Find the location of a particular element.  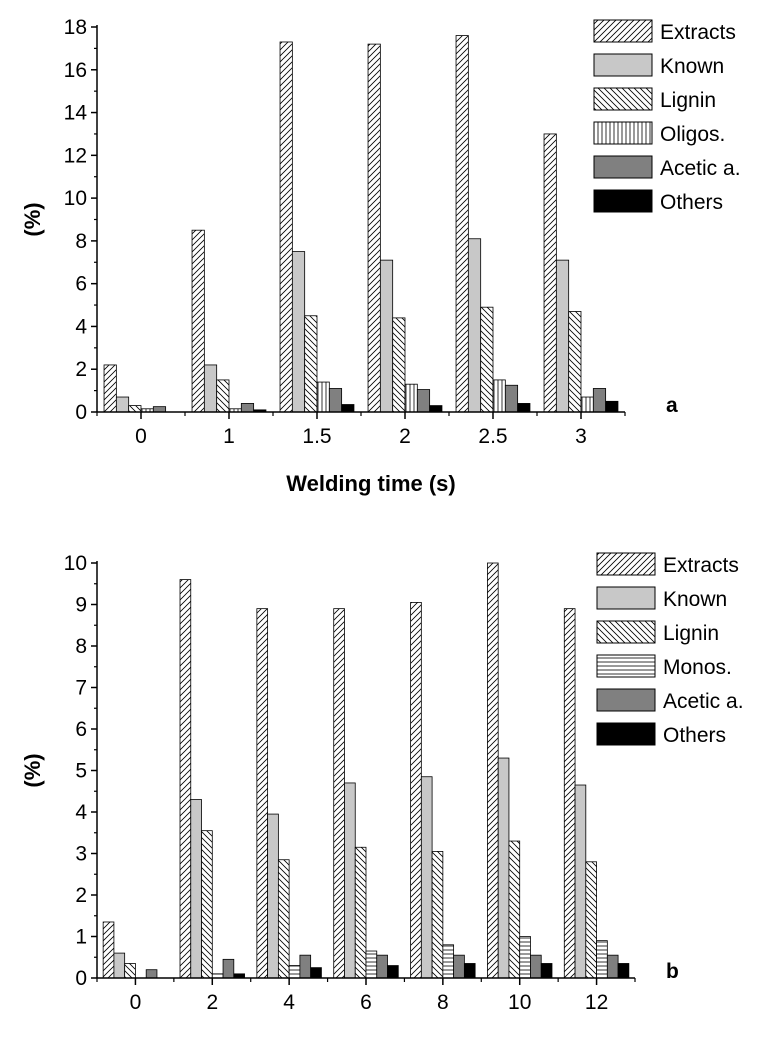

y-tick-label: 8 is located at coordinates (81, 241).